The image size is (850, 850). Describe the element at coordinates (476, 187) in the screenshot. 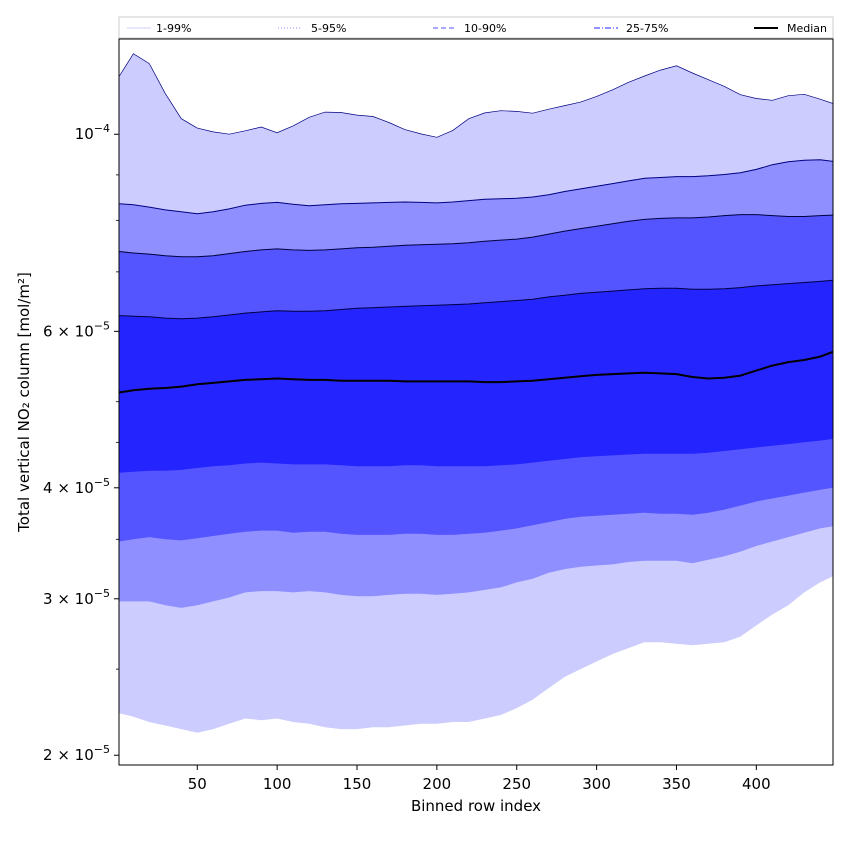

I see `band-upper-edge-5-95%` at that location.